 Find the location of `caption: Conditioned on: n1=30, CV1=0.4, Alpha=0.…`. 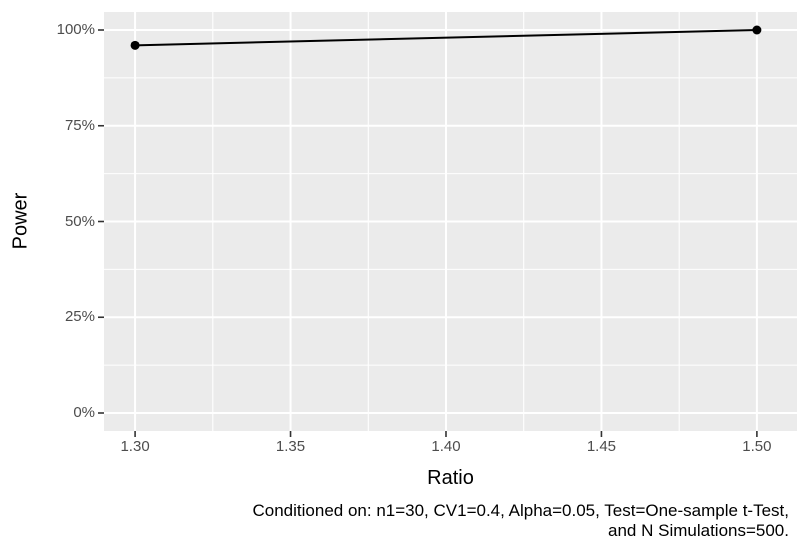

caption: Conditioned on: n1=30, CV1=0.4, Alpha=0.… is located at coordinates (521, 520).